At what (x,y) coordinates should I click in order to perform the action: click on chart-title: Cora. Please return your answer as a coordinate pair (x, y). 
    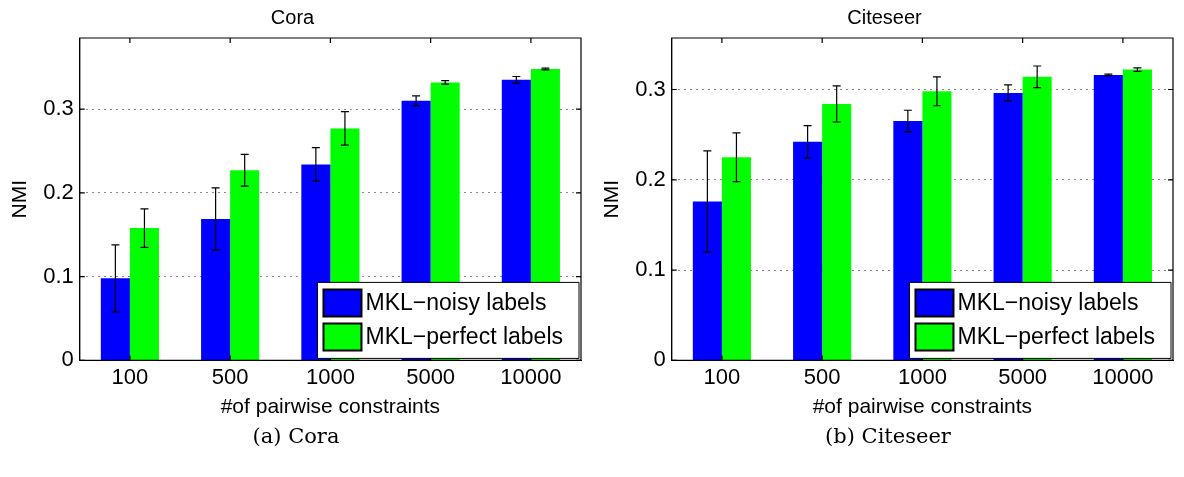
    Looking at the image, I should click on (292, 16).